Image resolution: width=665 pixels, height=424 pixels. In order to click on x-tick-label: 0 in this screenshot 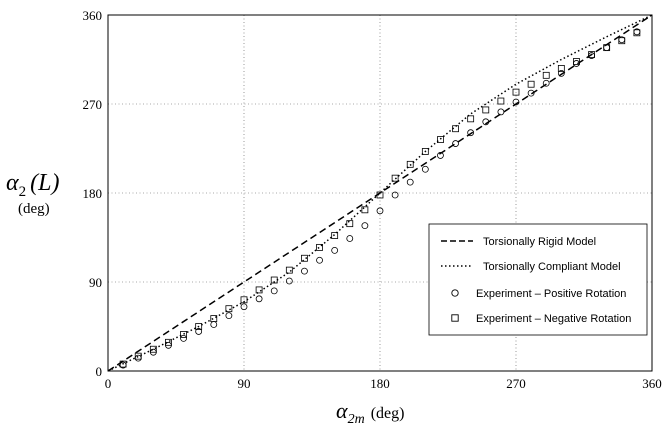, I will do `click(108, 383)`.